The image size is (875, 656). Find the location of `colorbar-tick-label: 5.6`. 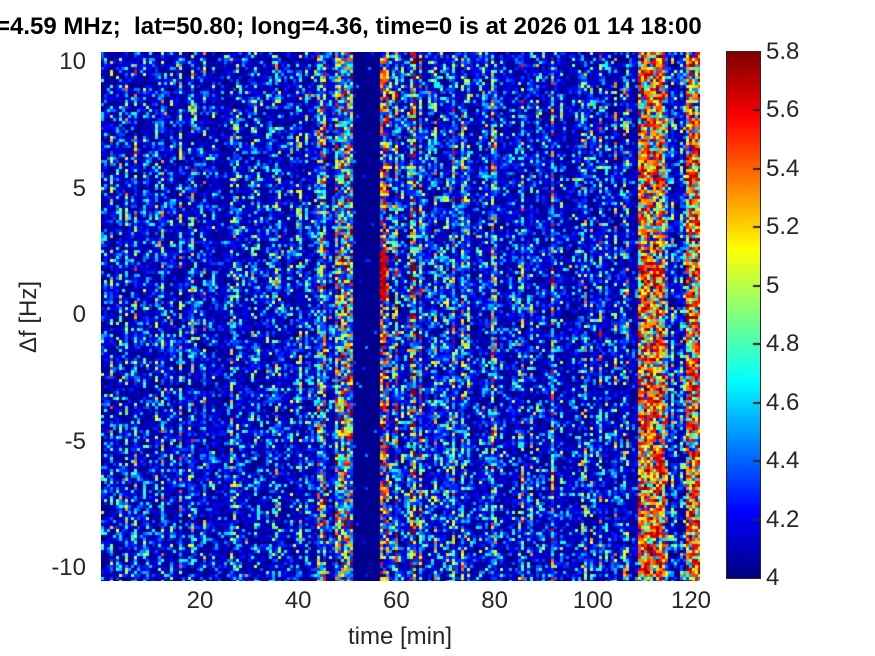

colorbar-tick-label: 5.6 is located at coordinates (783, 110).